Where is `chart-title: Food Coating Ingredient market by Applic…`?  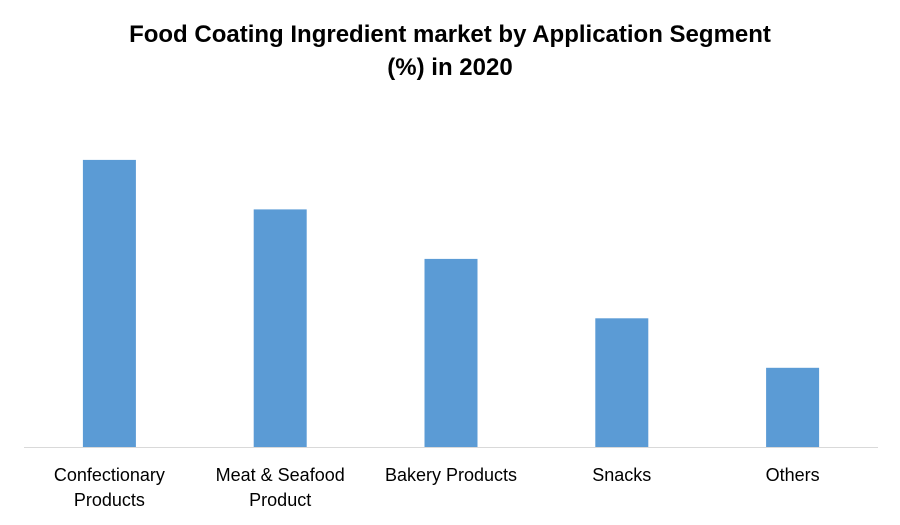
chart-title: Food Coating Ingredient market by Applic… is located at coordinates (450, 51).